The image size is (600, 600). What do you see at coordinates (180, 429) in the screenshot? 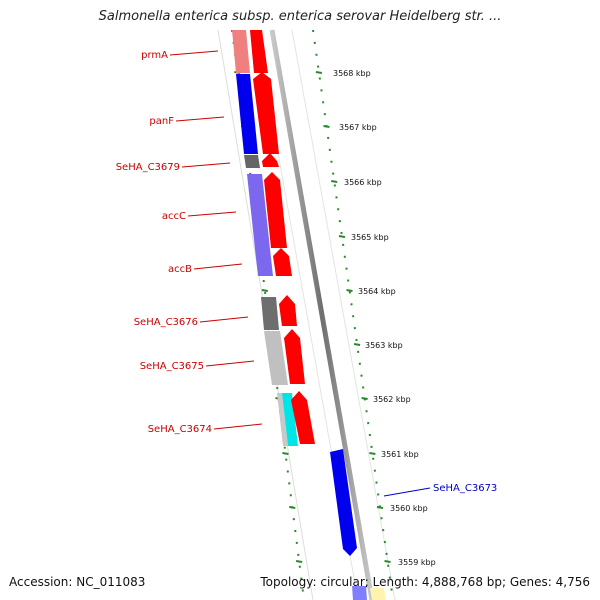
I see `gene-label-SeHA_C3674: SeHA_C3674` at bounding box center [180, 429].